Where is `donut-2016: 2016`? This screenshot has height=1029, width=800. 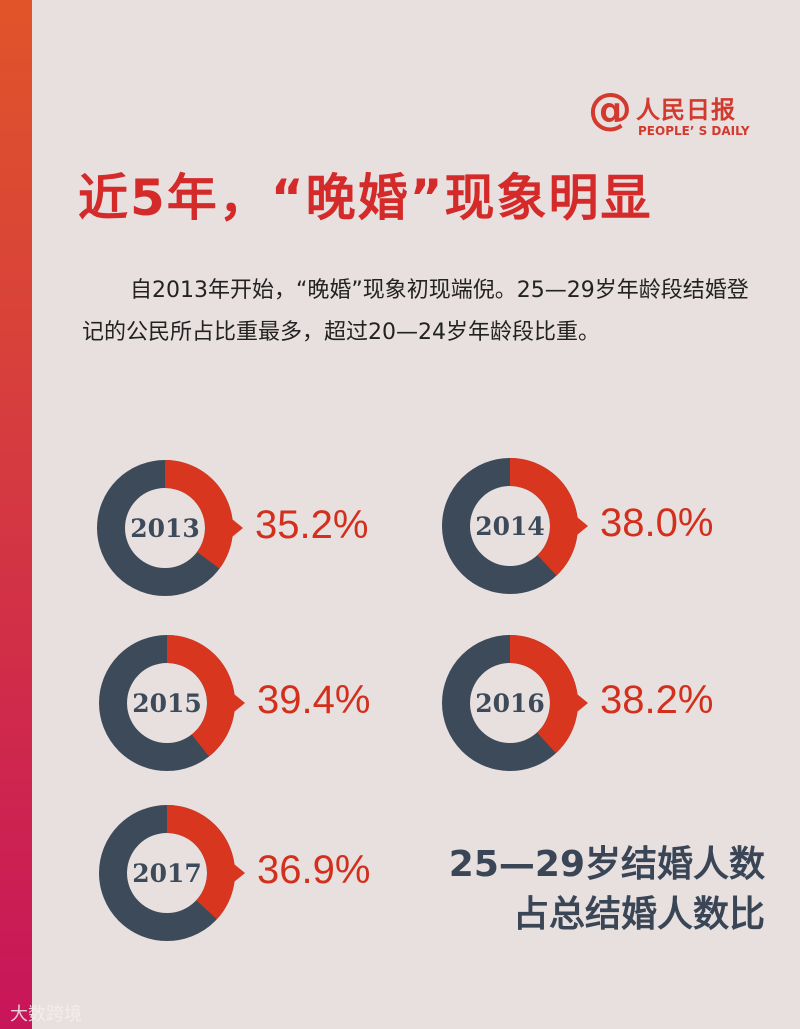
donut-2016: 2016 is located at coordinates (515, 703).